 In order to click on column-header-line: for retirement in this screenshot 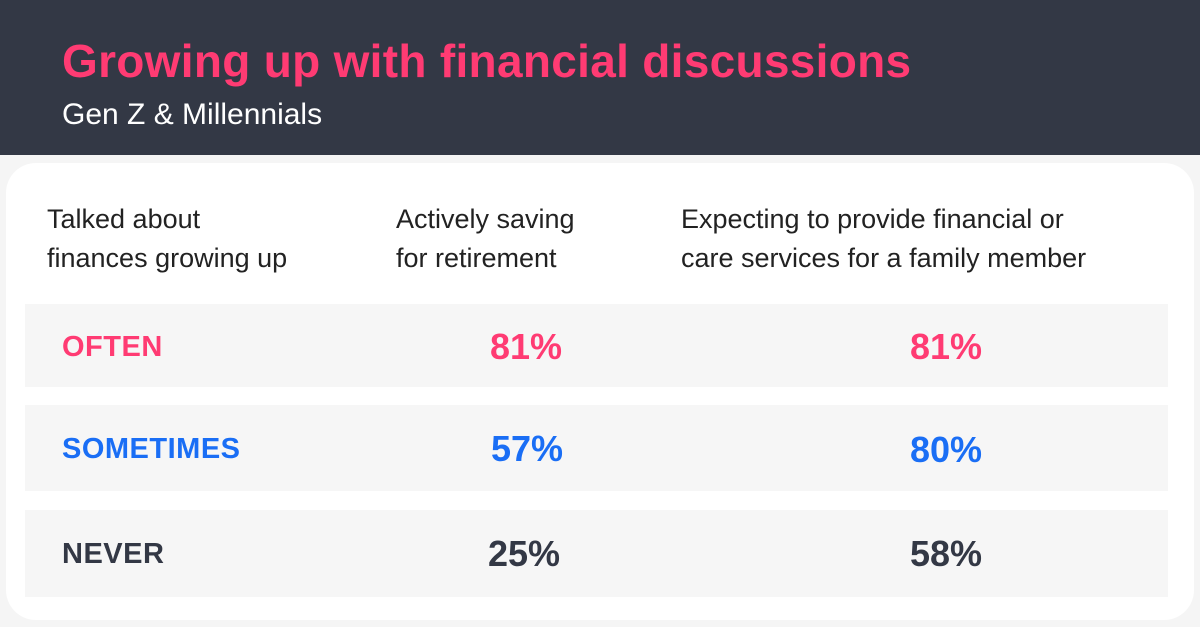, I will do `click(476, 258)`.